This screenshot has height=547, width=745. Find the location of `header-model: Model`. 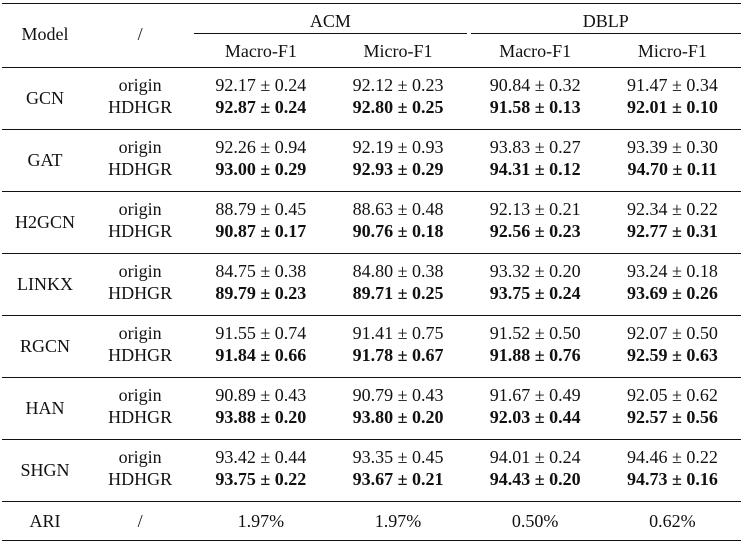

header-model: Model is located at coordinates (45, 35).